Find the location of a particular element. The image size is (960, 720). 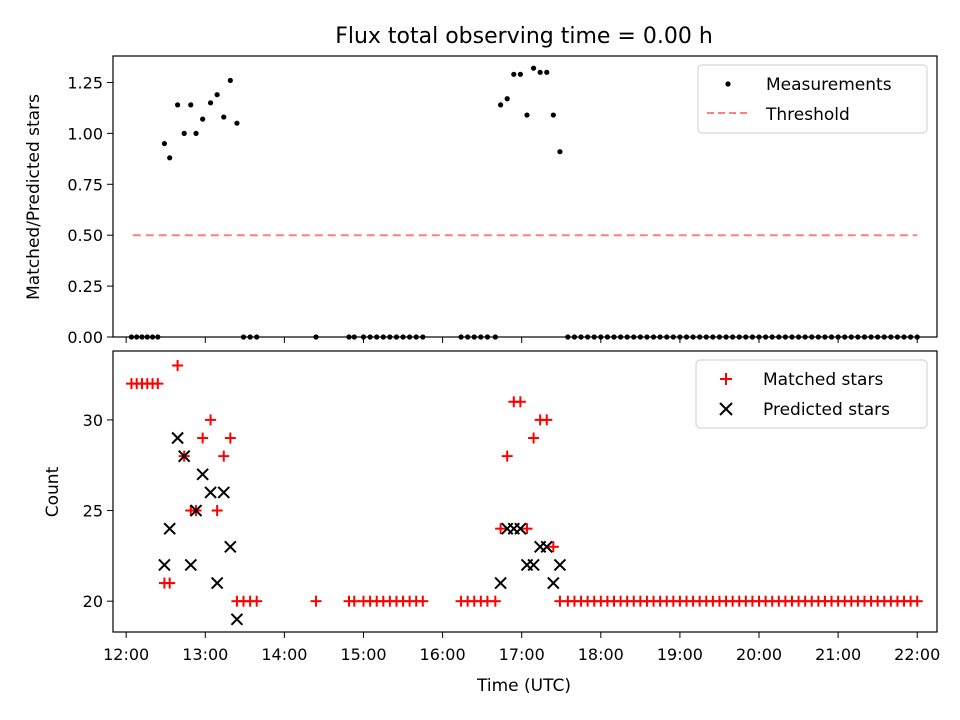

legend-predicted-marker is located at coordinates (726, 409).